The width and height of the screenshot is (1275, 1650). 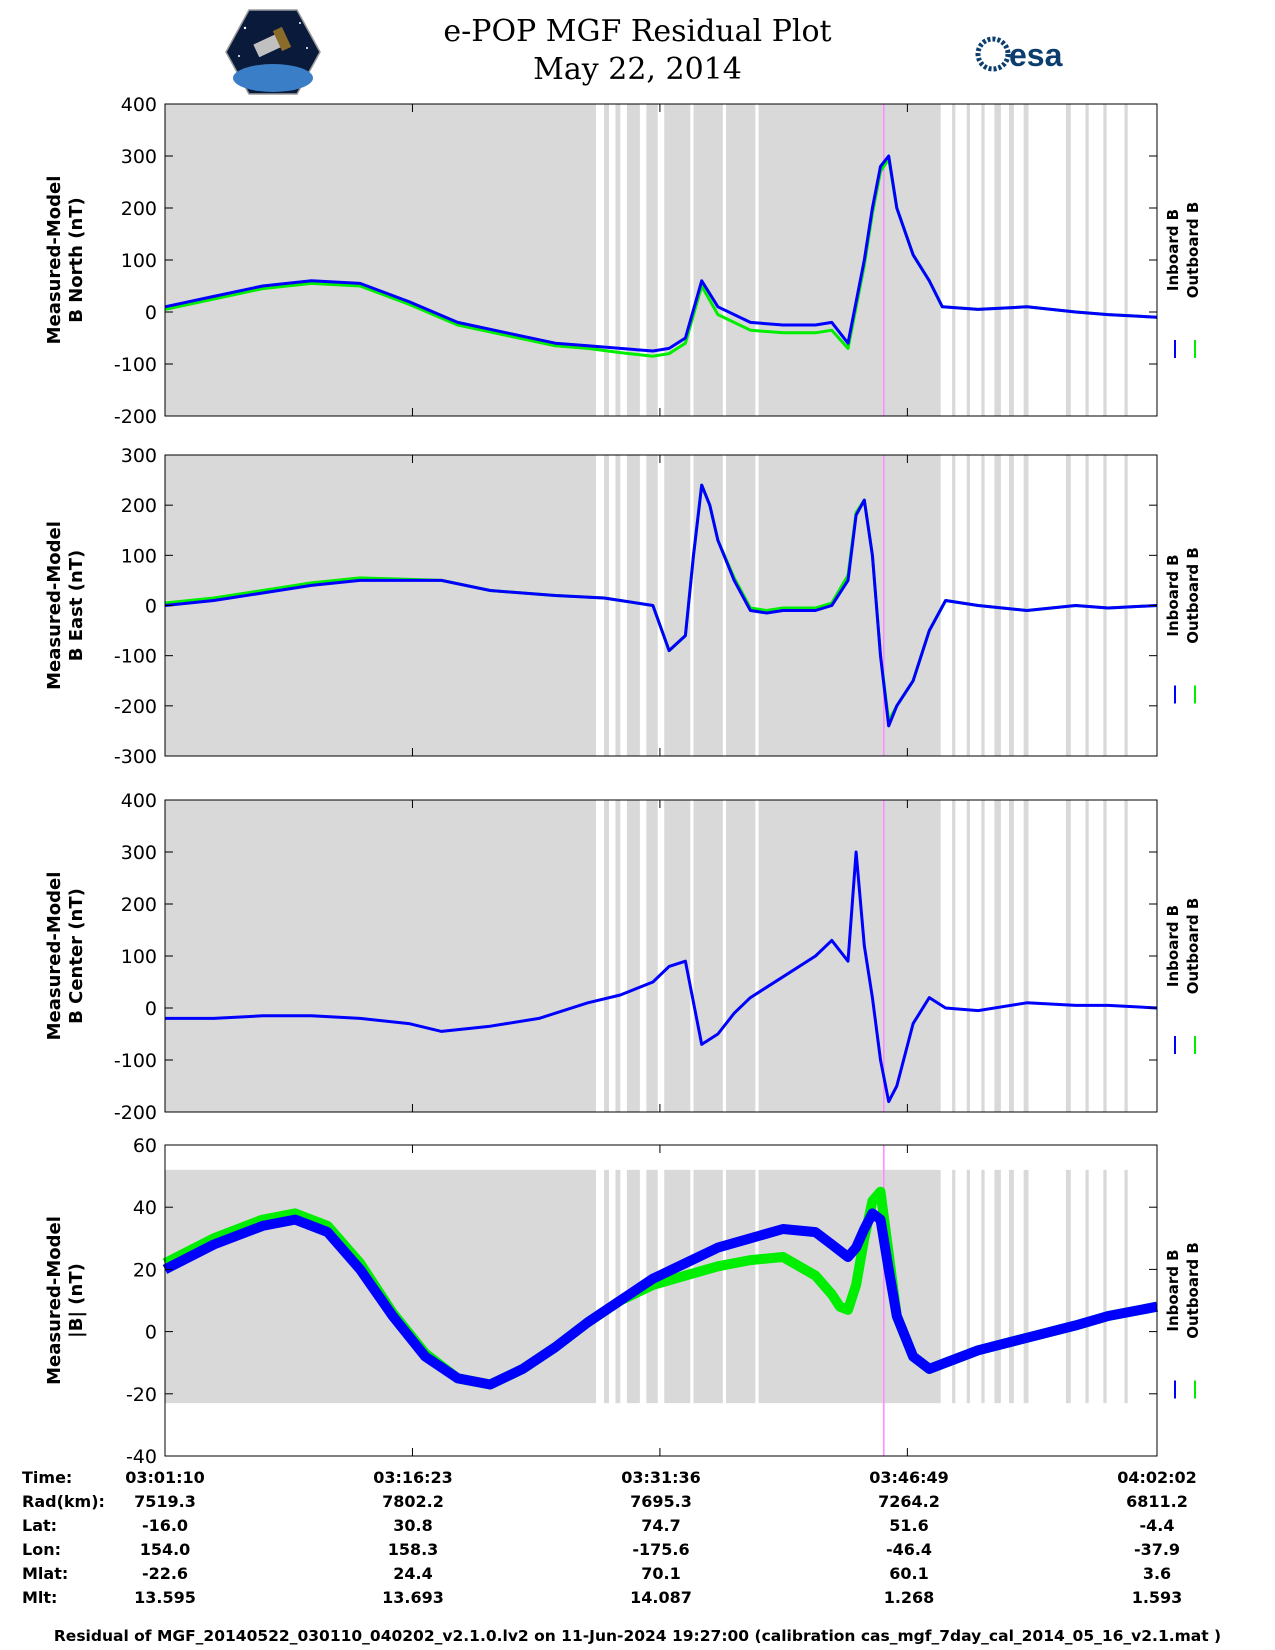 I want to click on y-tick-label: 40, so click(x=145, y=1208).